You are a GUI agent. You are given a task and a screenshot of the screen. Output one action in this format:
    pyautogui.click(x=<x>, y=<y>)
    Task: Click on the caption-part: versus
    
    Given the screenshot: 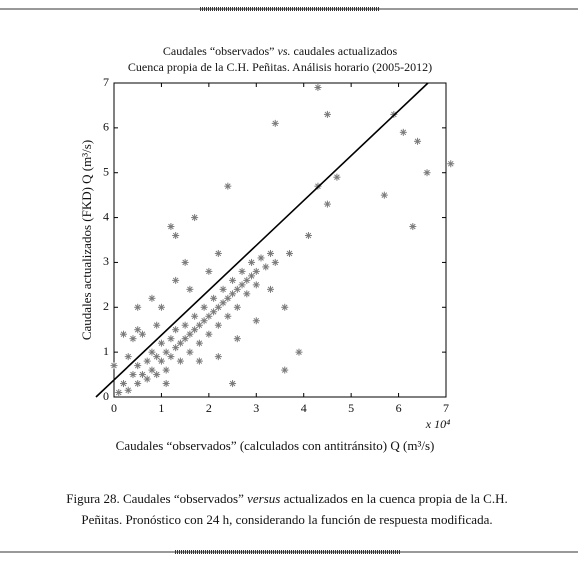 What is the action you would take?
    pyautogui.click(x=263, y=498)
    